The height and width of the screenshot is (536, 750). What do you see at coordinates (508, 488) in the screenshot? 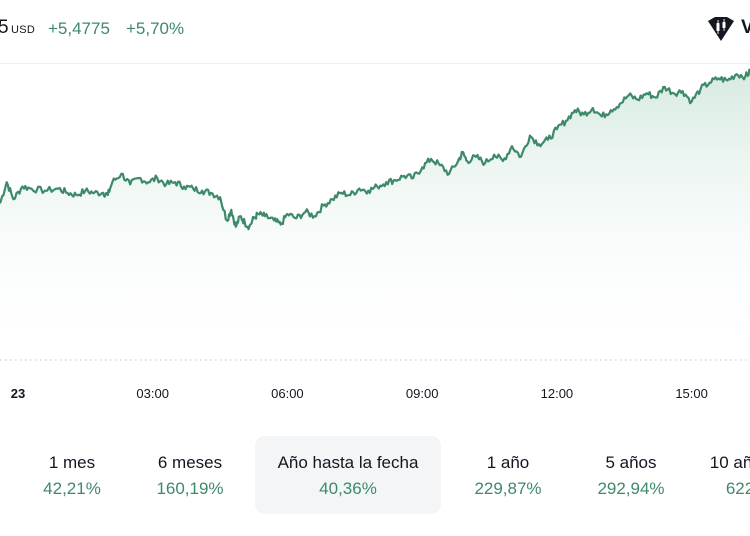
I see `period-return: 229,87%` at bounding box center [508, 488].